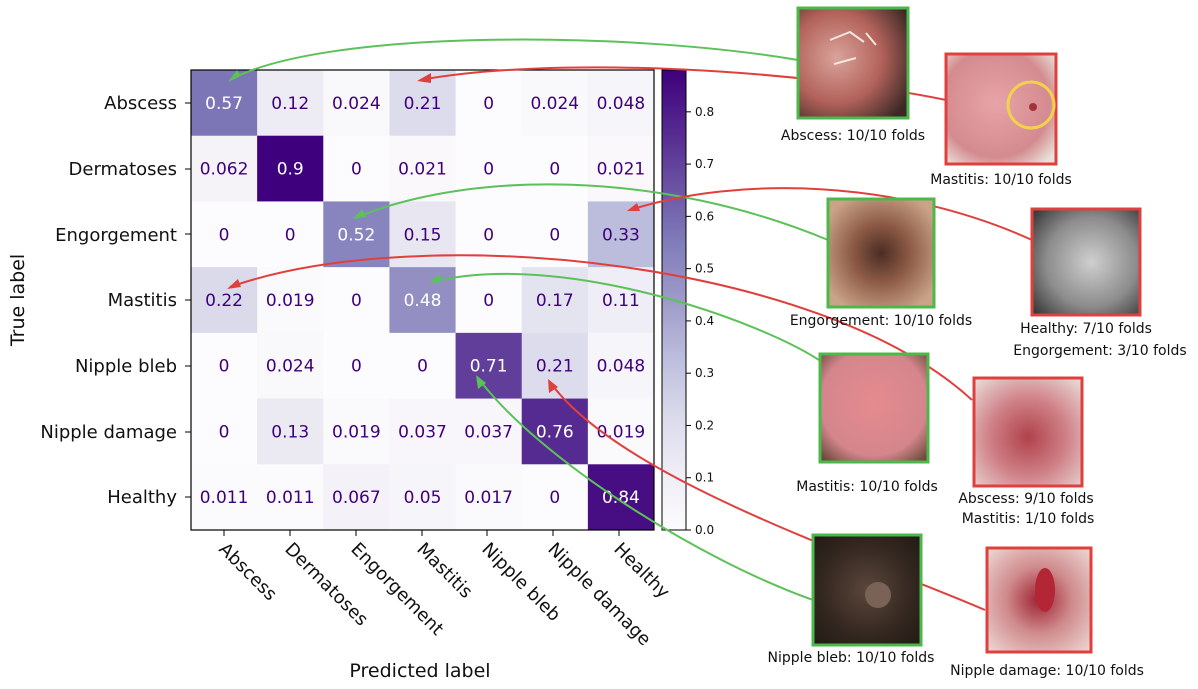 This screenshot has height=689, width=1198. Describe the element at coordinates (704, 425) in the screenshot. I see `colorbar-tick-label: 0.2` at that location.